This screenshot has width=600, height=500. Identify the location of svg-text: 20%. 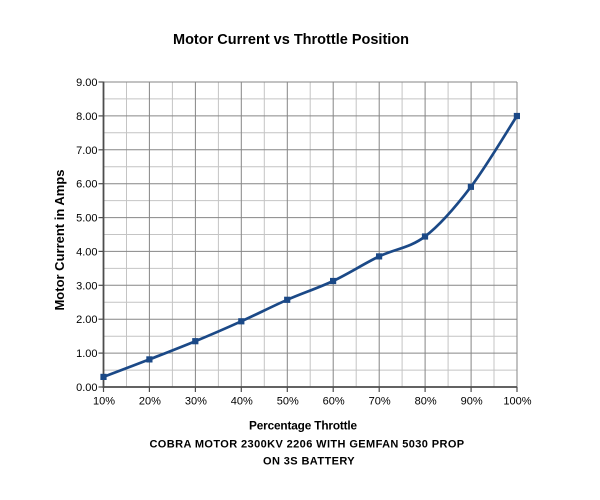
(150, 402).